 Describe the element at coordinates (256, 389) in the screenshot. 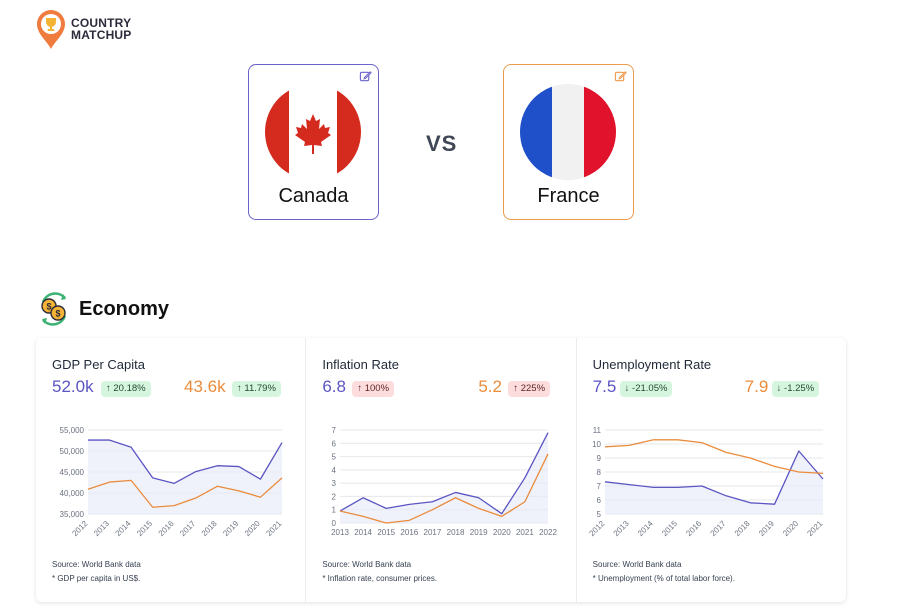

I see `right-change-badge: ↑ 11.79%` at that location.